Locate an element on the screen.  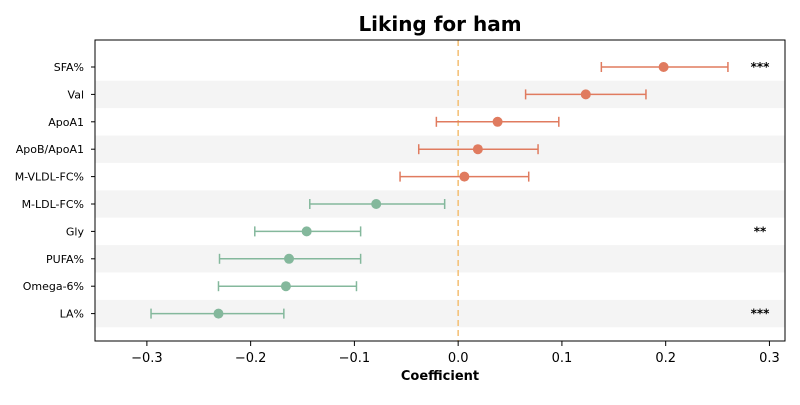
y-tick-label: ApoA1 is located at coordinates (66, 122).